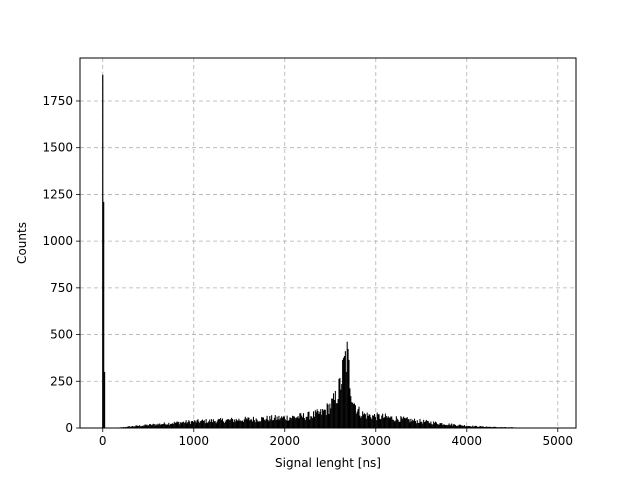 The image size is (640, 480). What do you see at coordinates (103, 441) in the screenshot?
I see `x-tick-label: 0` at bounding box center [103, 441].